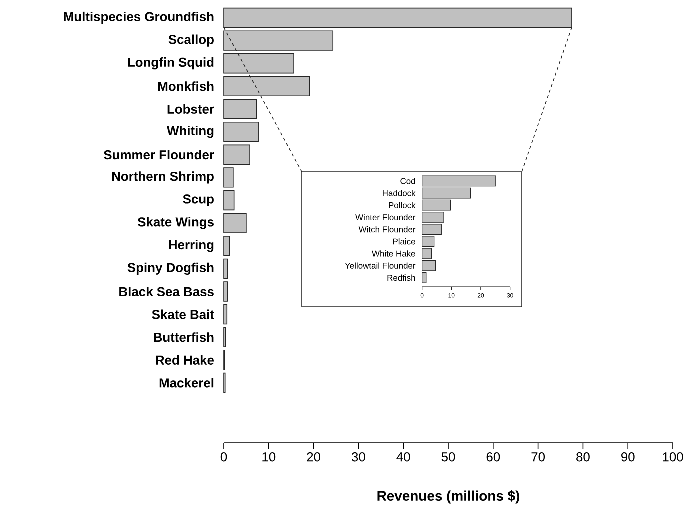 The height and width of the screenshot is (516, 688). What do you see at coordinates (191, 246) in the screenshot?
I see `y-tick-label: Herring` at bounding box center [191, 246].